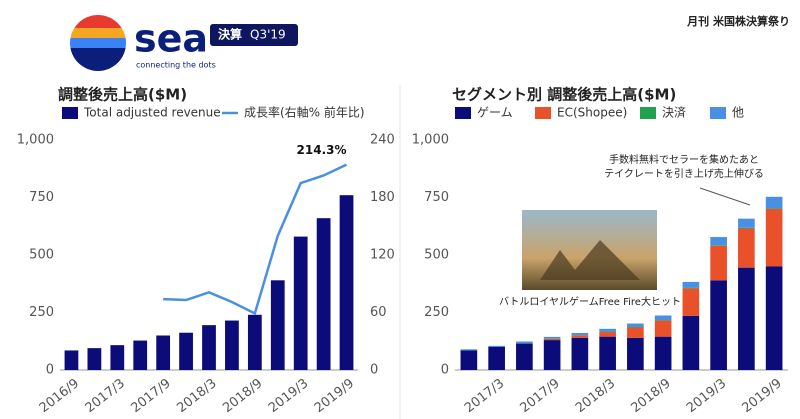 This screenshot has width=800, height=419. I want to click on legend-label: 成長率(右軸% 前年比), so click(304, 112).